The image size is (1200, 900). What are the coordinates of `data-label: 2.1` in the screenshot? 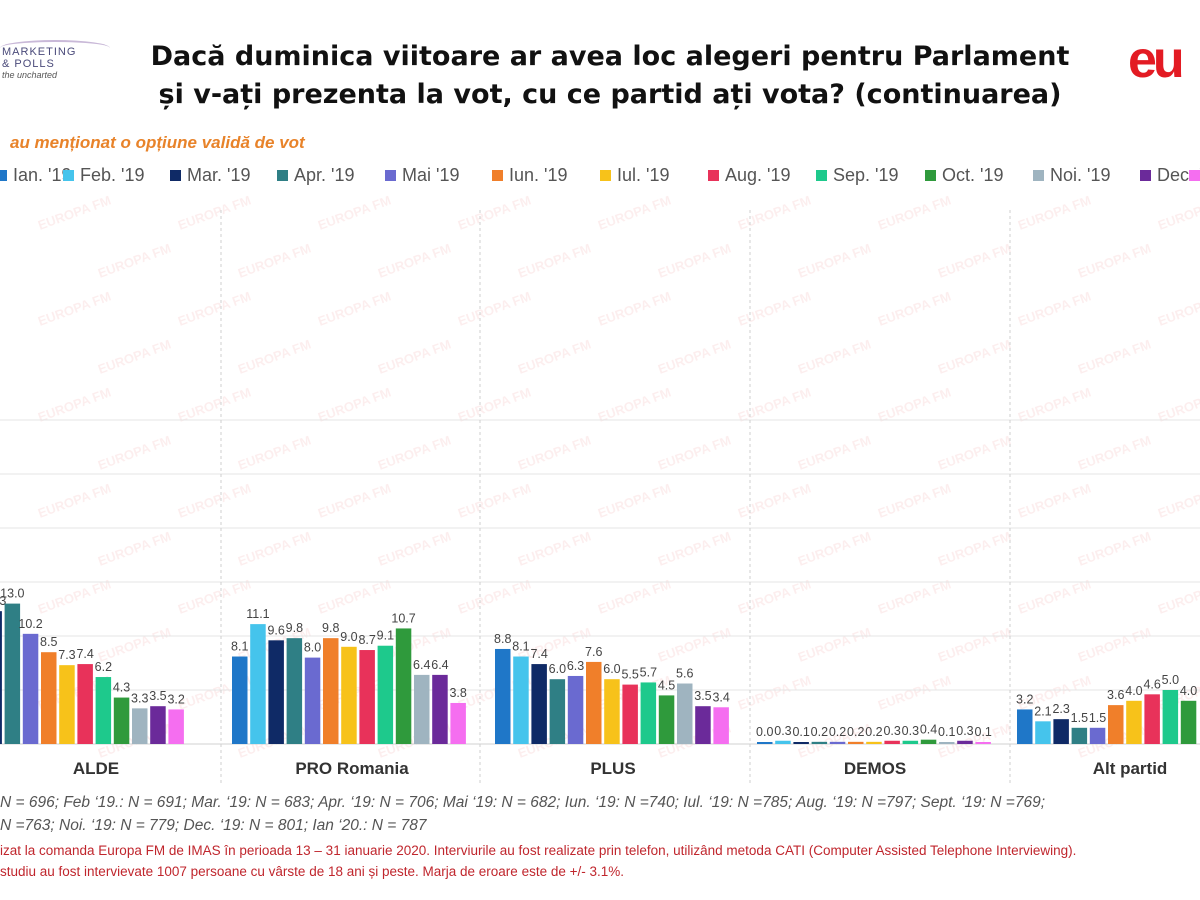 It's located at (1042, 711).